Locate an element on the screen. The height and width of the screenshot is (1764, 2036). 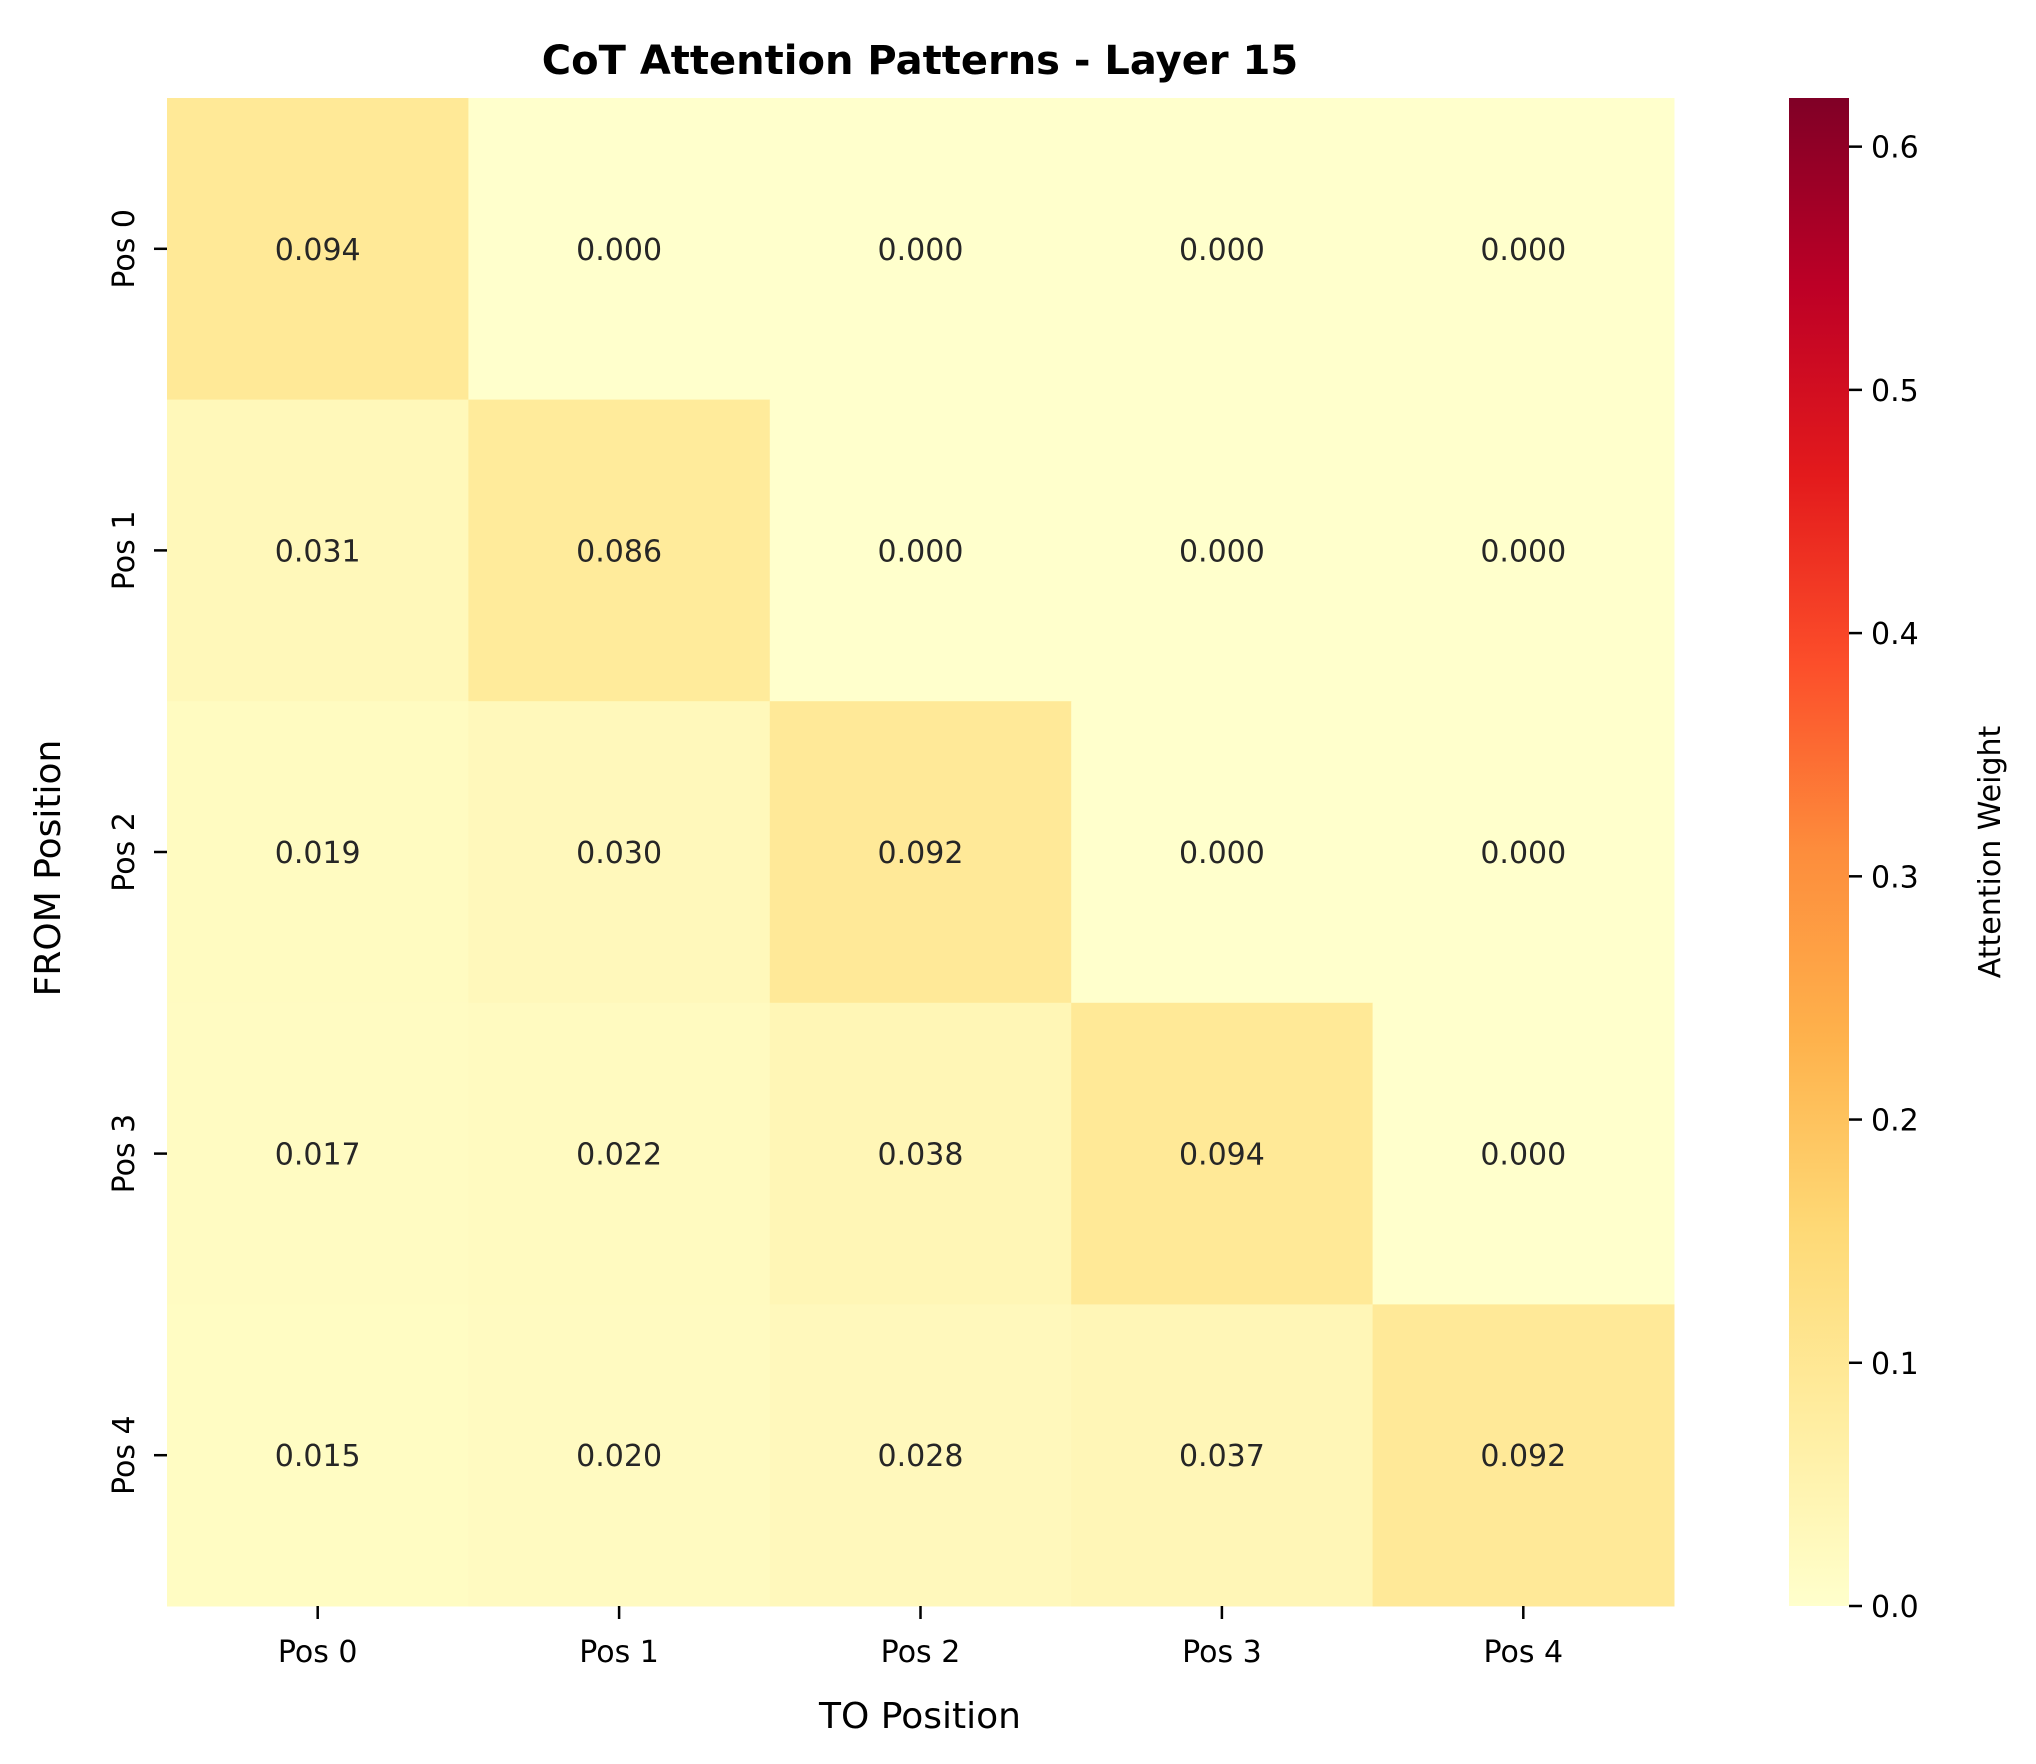
x-tick-label-3: Pos 3 is located at coordinates (1222, 1652).